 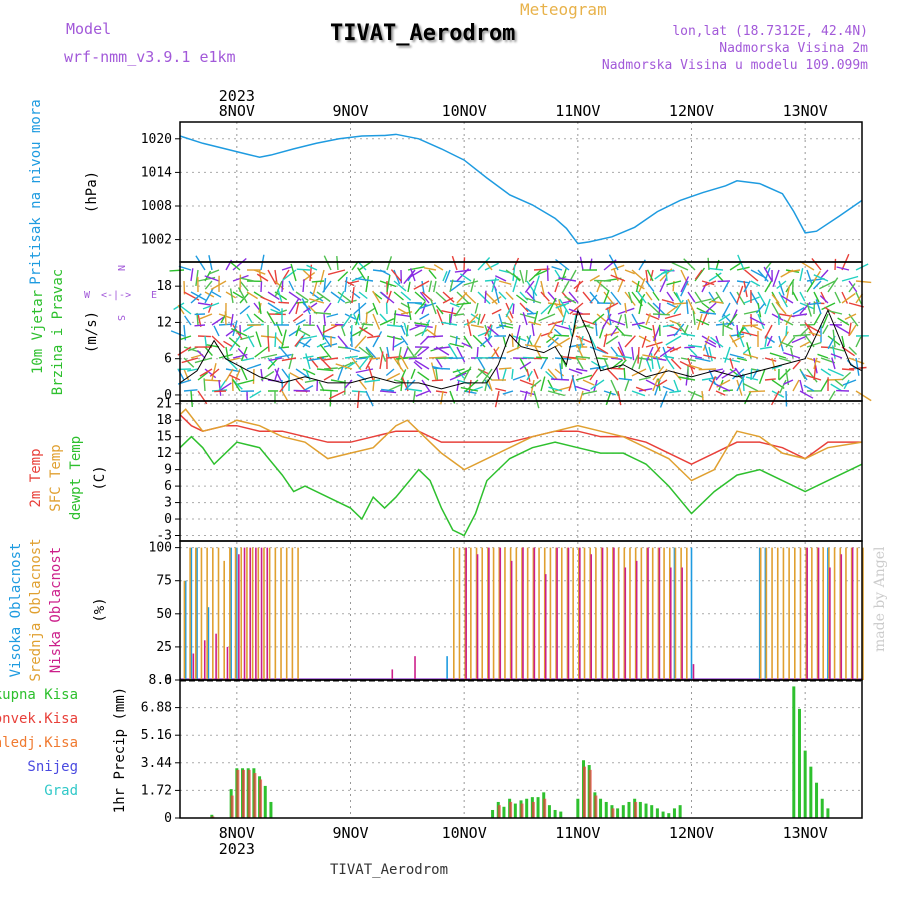 What do you see at coordinates (521, 486) in the screenshot?
I see `dewpoint-line` at bounding box center [521, 486].